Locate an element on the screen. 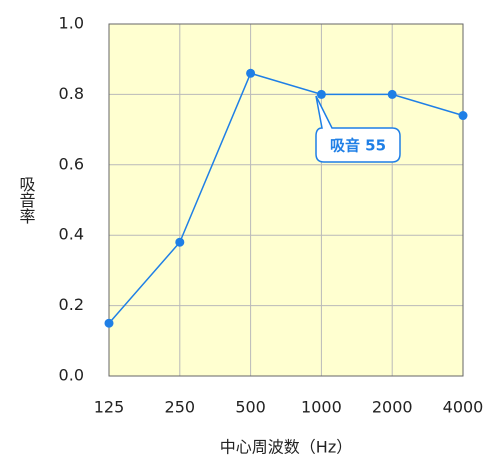 The height and width of the screenshot is (472, 502). x-tick-label: 1000 is located at coordinates (321, 407).